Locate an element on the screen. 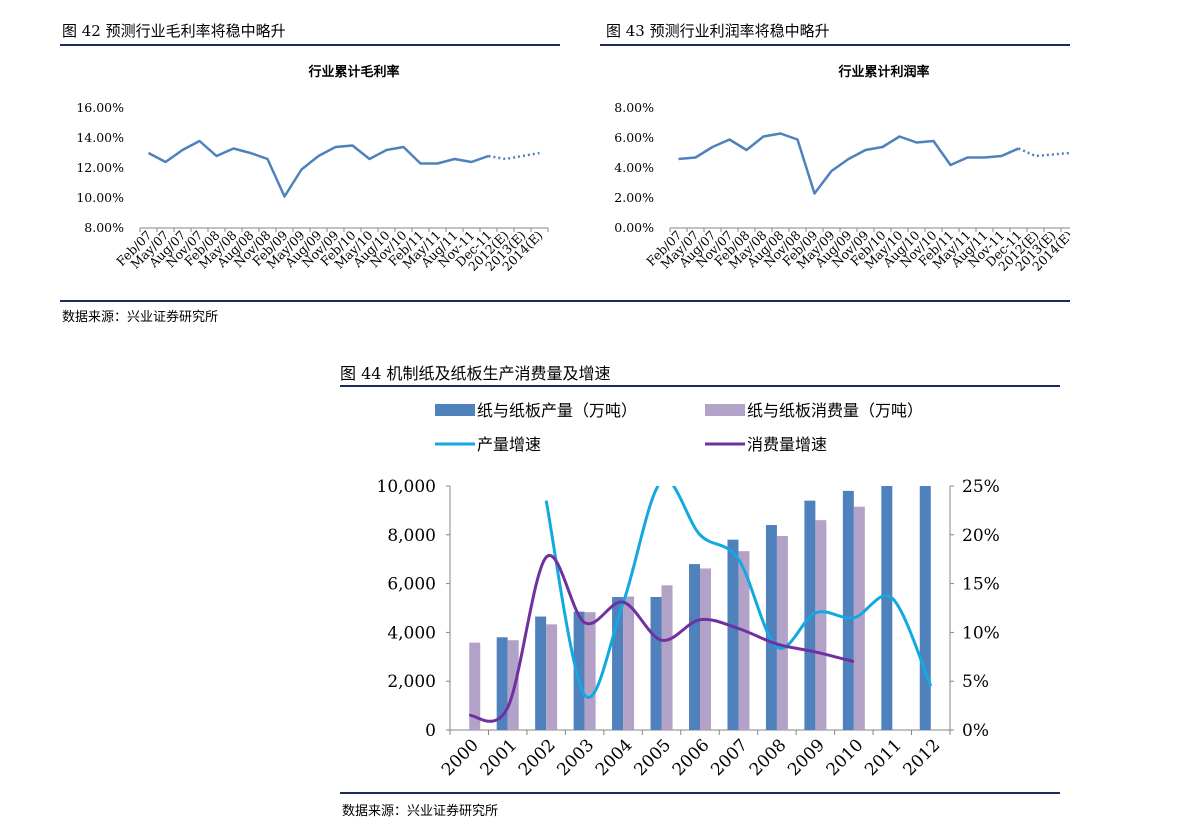 The width and height of the screenshot is (1191, 837). legend-label-2: 纸与纸板消费量（万吨） is located at coordinates (835, 410).